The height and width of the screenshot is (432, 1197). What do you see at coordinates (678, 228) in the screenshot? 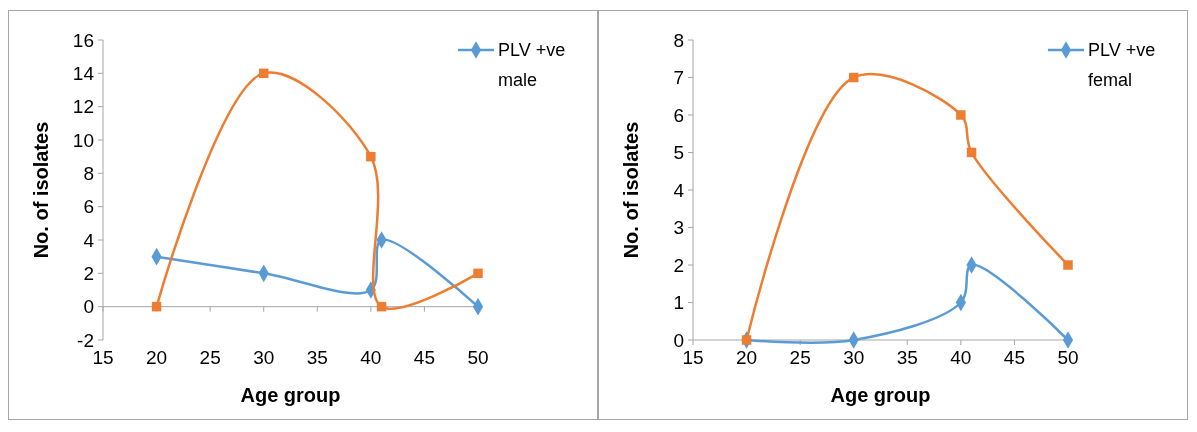
I see `y-tick-label: 3` at bounding box center [678, 228].